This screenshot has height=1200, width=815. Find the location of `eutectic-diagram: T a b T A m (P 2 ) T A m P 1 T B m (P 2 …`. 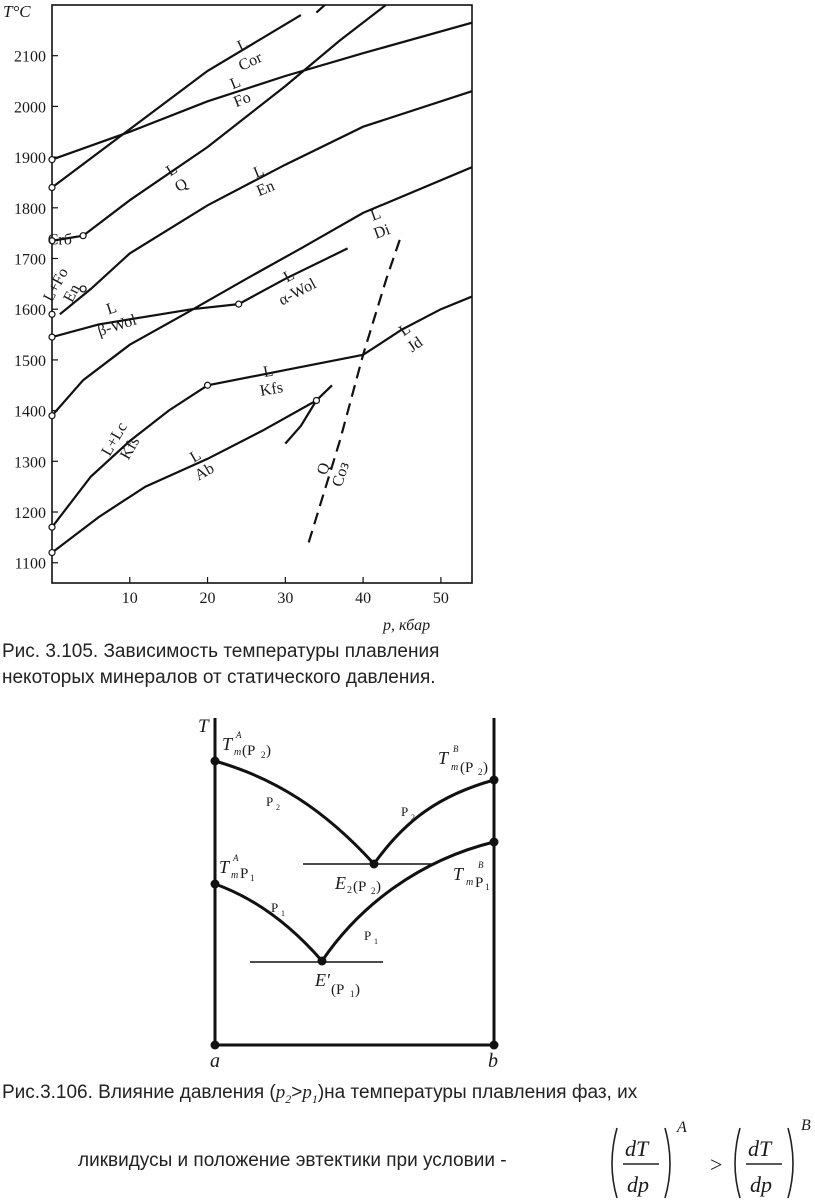

eutectic-diagram: T a b T A m (P 2 ) T A m P 1 T B m (P 2 … is located at coordinates (348, 894).